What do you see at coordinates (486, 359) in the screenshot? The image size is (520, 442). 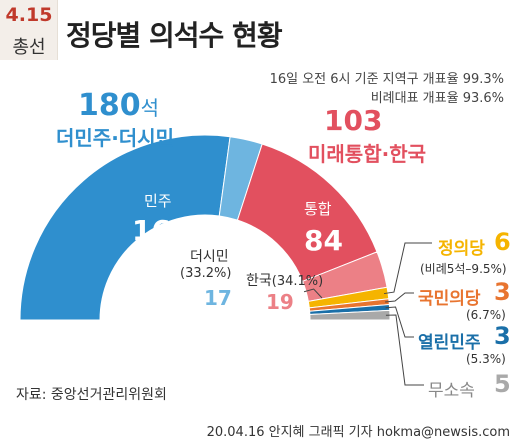 I see `detail-yeolrin: (5.3%)` at bounding box center [486, 359].